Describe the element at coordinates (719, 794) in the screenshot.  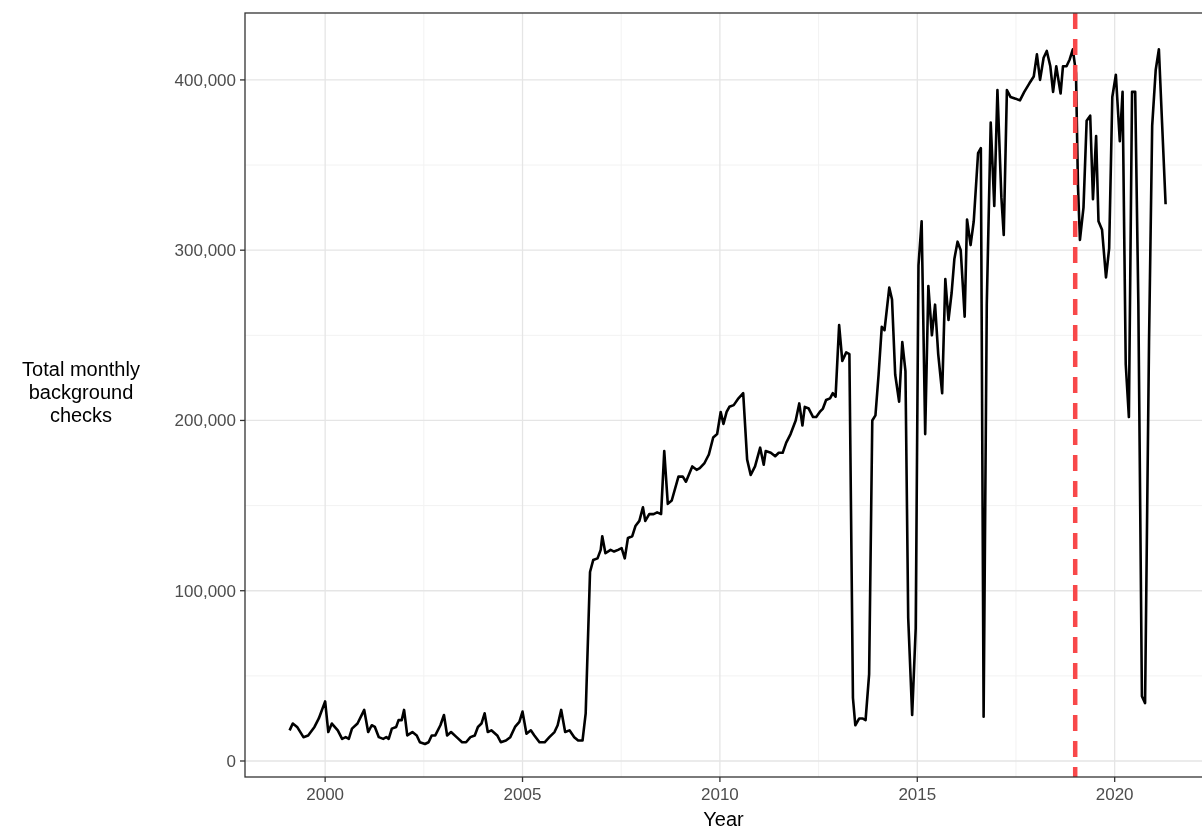
I see `x-tick-label: 2010` at that location.